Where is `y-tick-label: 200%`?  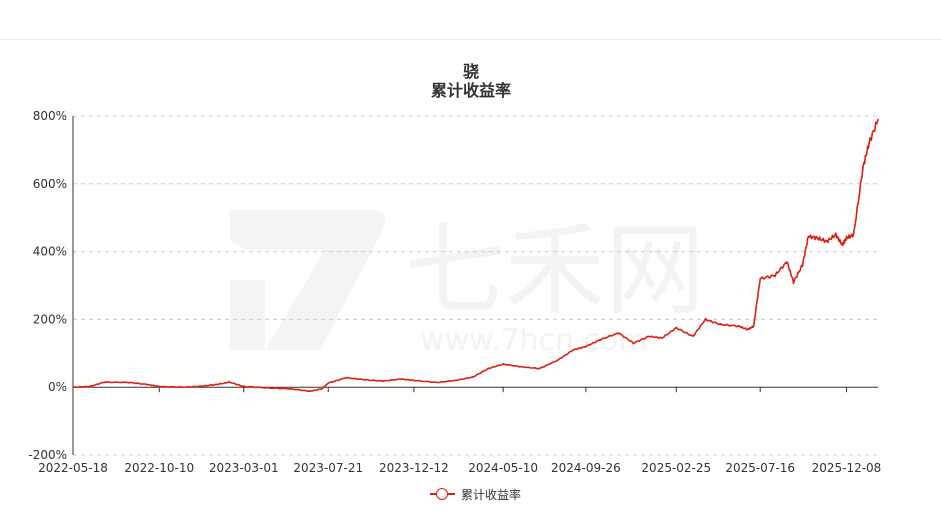
y-tick-label: 200% is located at coordinates (50, 319).